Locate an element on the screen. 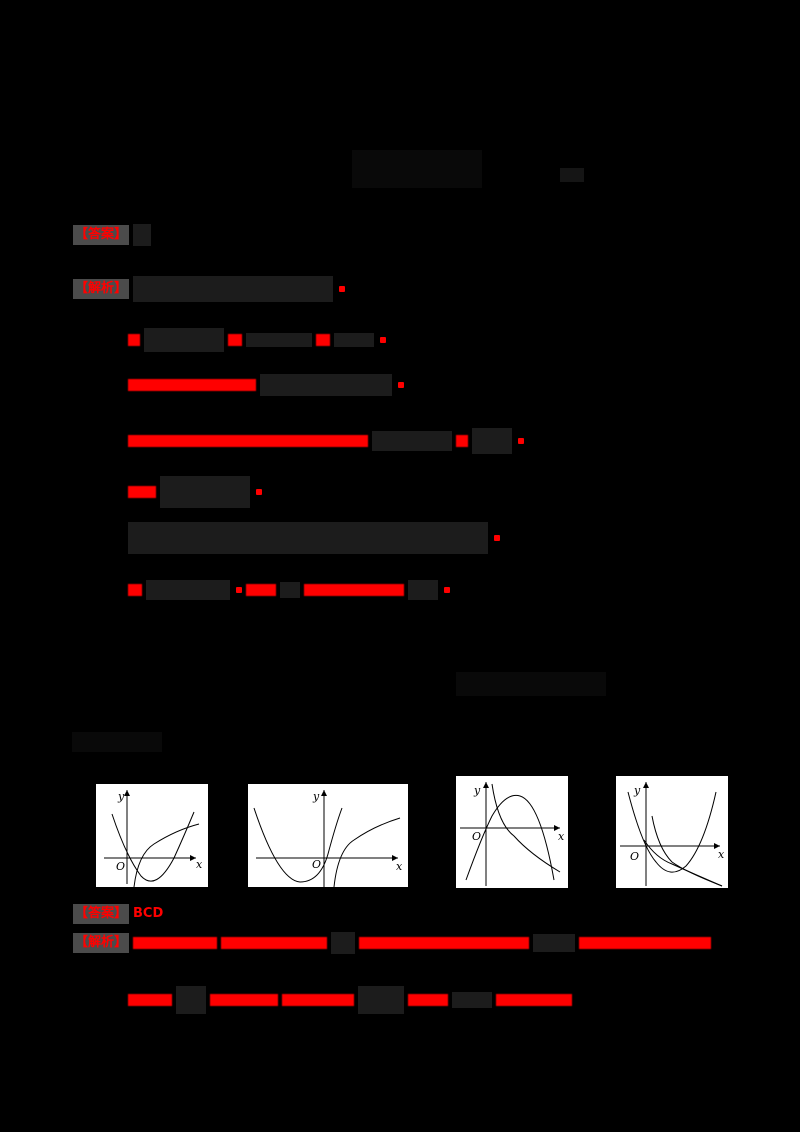 This screenshot has width=800, height=1132. q1-answer-row: 【答案】 is located at coordinates (112, 235).